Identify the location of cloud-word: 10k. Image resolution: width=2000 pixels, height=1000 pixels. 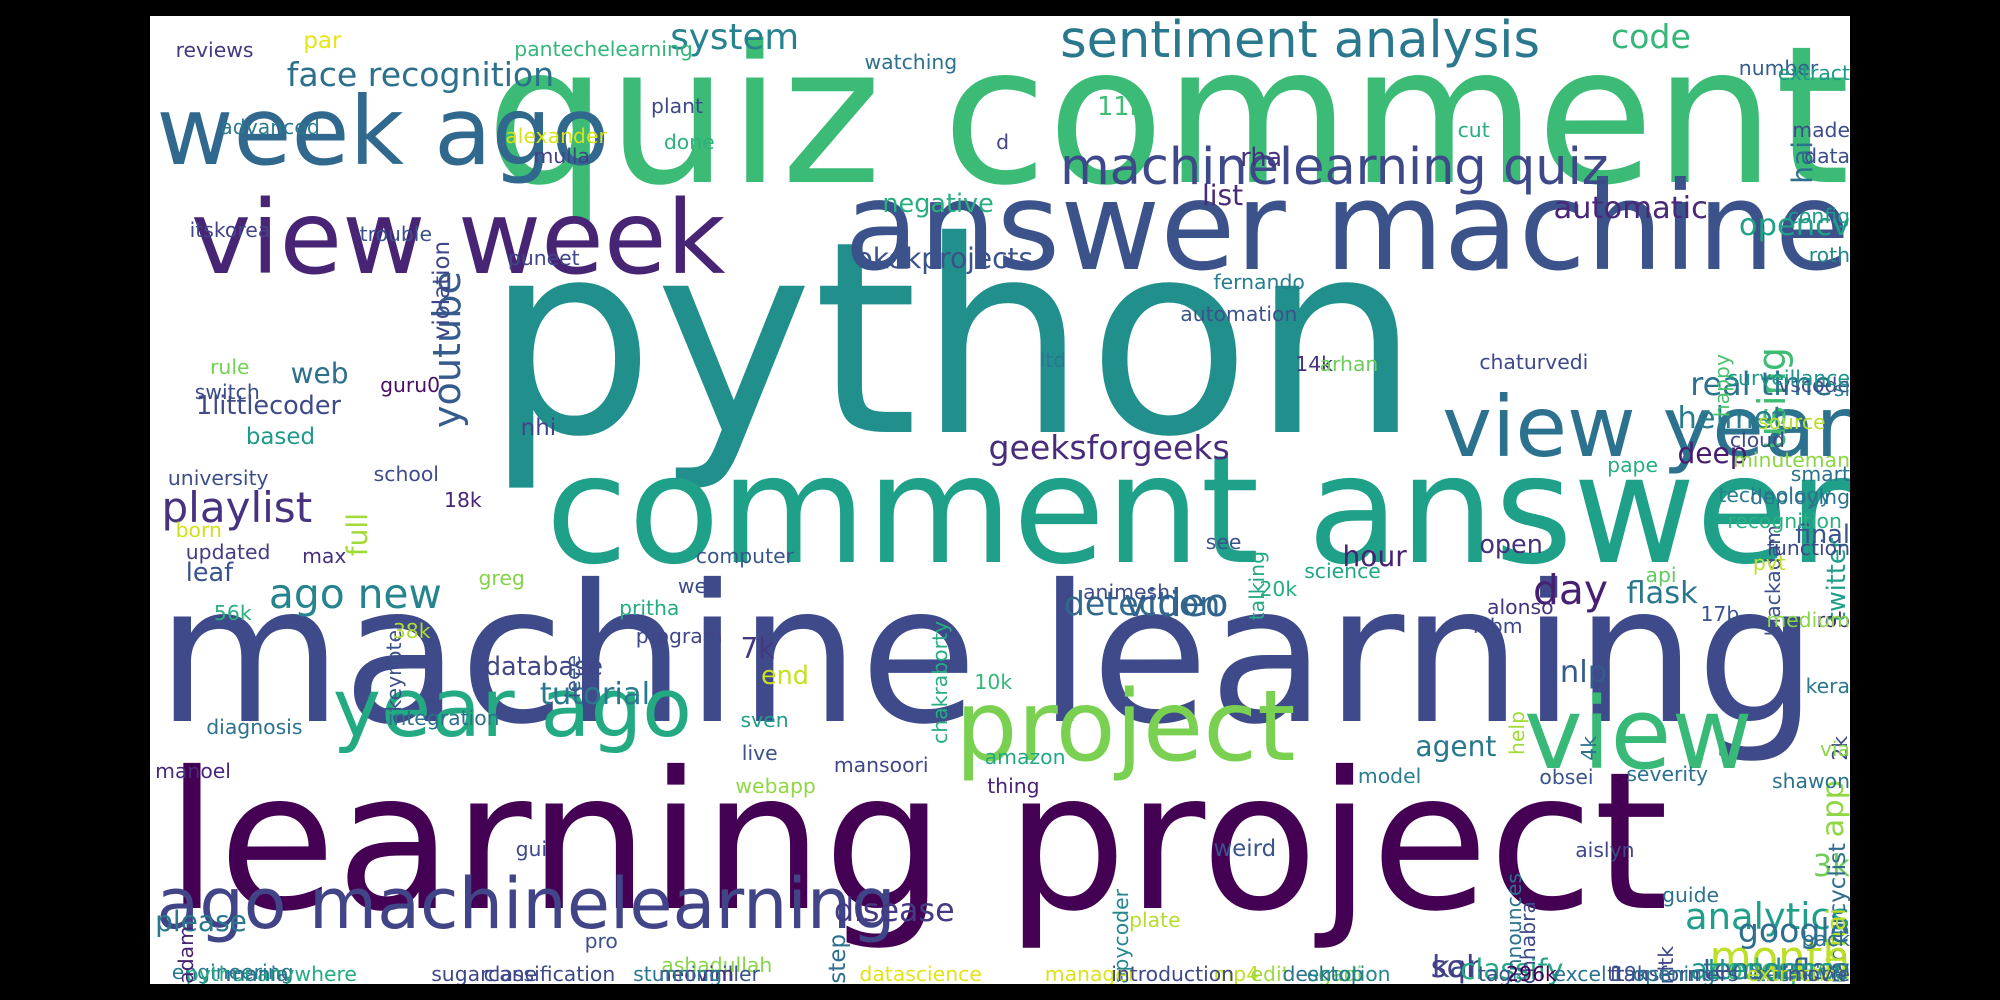
(993, 681).